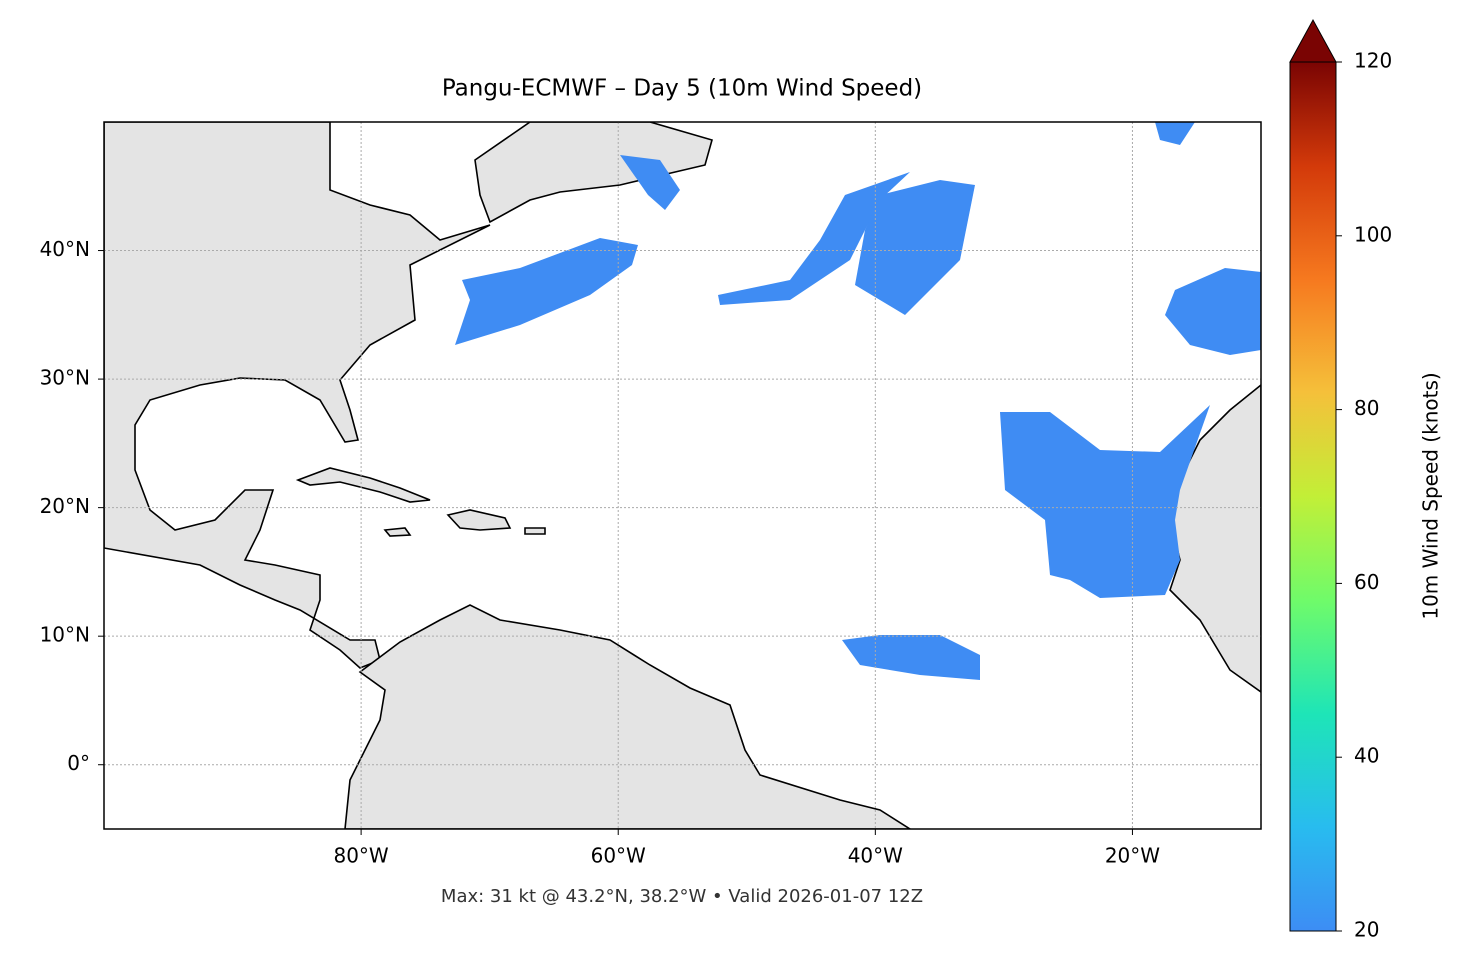  What do you see at coordinates (1132, 856) in the screenshot?
I see `x-tick-label: 20°W` at bounding box center [1132, 856].